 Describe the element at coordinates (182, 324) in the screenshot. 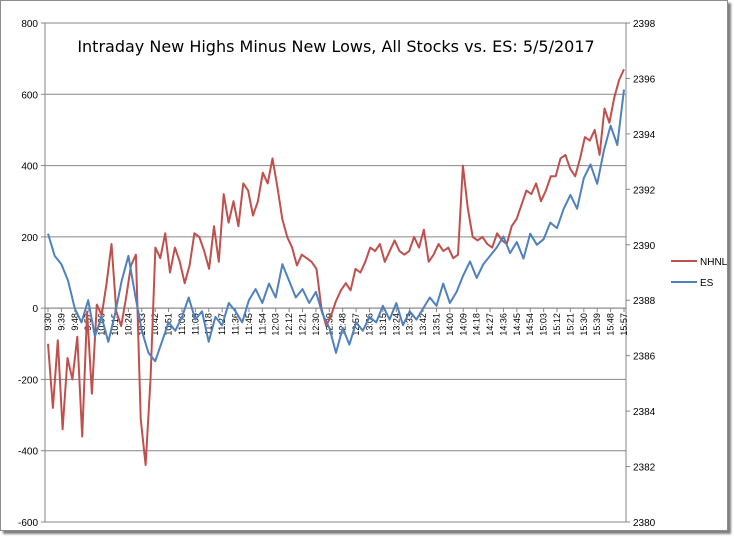

I see `x-tick-label: 11:00` at that location.